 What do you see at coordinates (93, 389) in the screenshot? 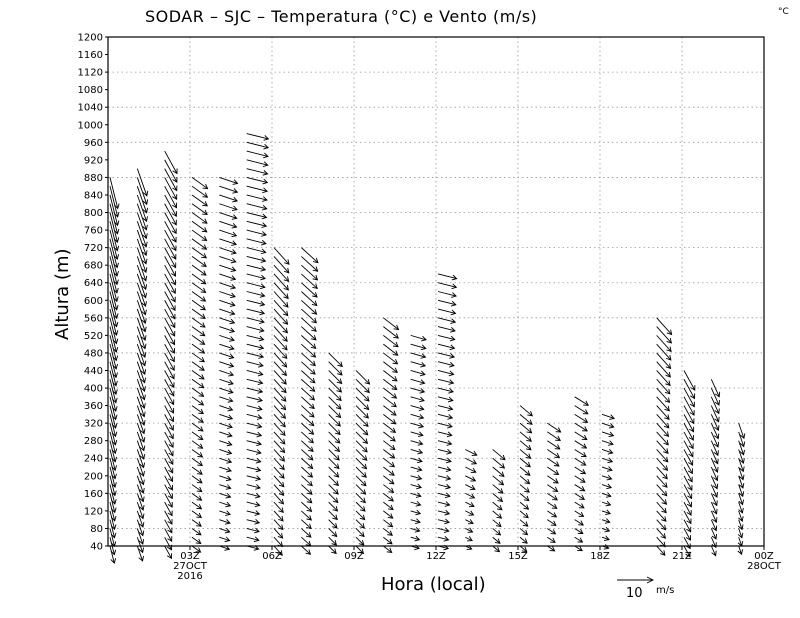
I see `y-tick-label: 400` at bounding box center [93, 389].